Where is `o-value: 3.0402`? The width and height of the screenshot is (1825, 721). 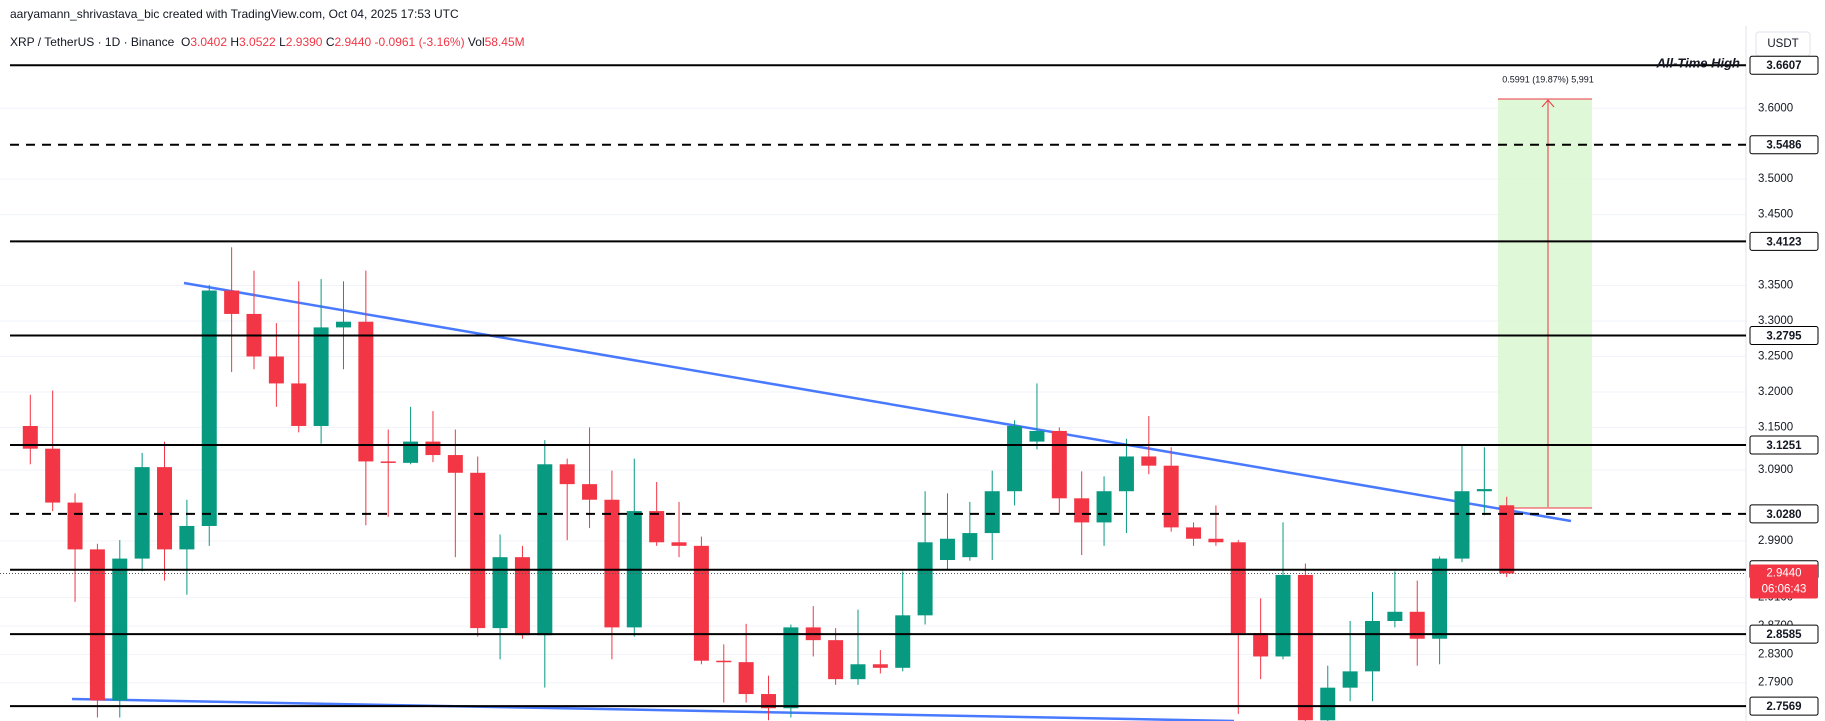
o-value: 3.0402 is located at coordinates (209, 42).